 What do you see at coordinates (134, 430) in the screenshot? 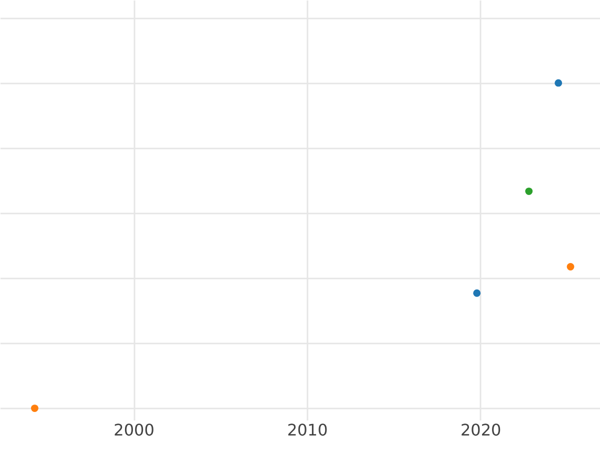
I see `x-tick-label: 2000` at bounding box center [134, 430].